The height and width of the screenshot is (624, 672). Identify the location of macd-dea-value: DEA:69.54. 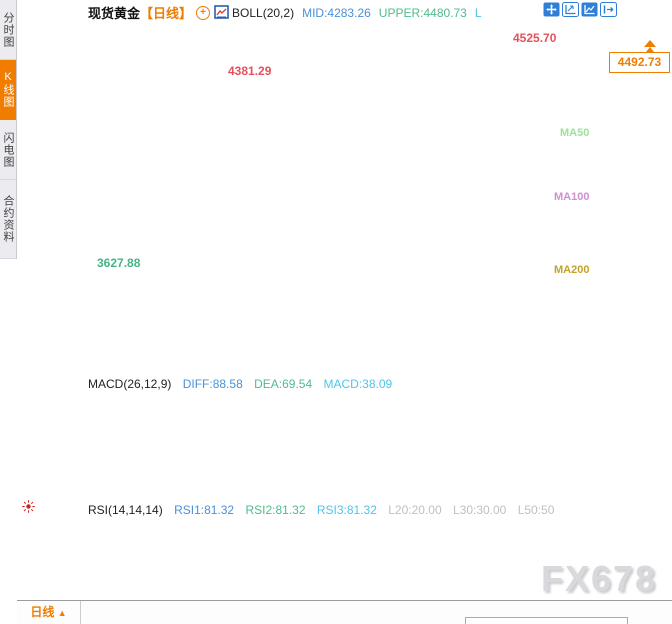
(283, 384).